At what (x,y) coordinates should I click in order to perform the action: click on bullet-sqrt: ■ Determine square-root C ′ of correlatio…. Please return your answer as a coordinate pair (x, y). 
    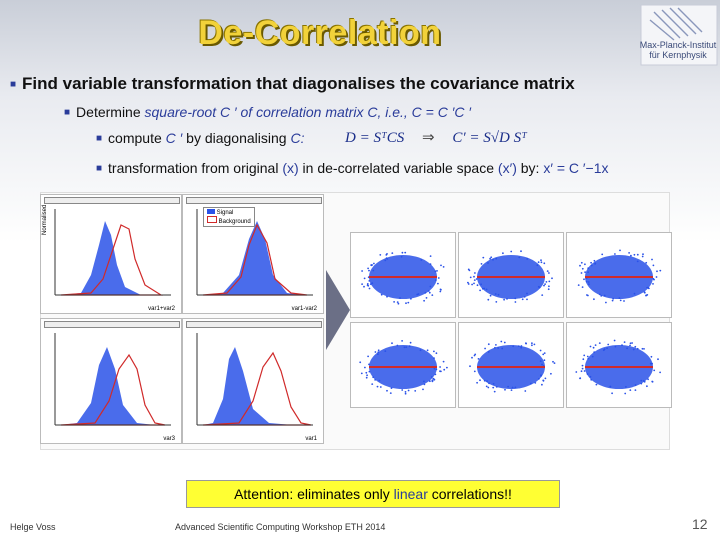
    Looking at the image, I should click on (267, 112).